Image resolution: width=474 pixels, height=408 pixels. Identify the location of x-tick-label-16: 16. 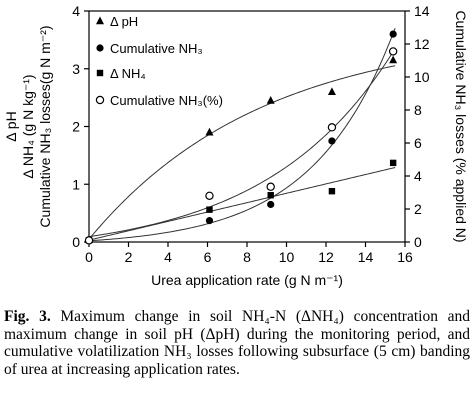
(405, 257).